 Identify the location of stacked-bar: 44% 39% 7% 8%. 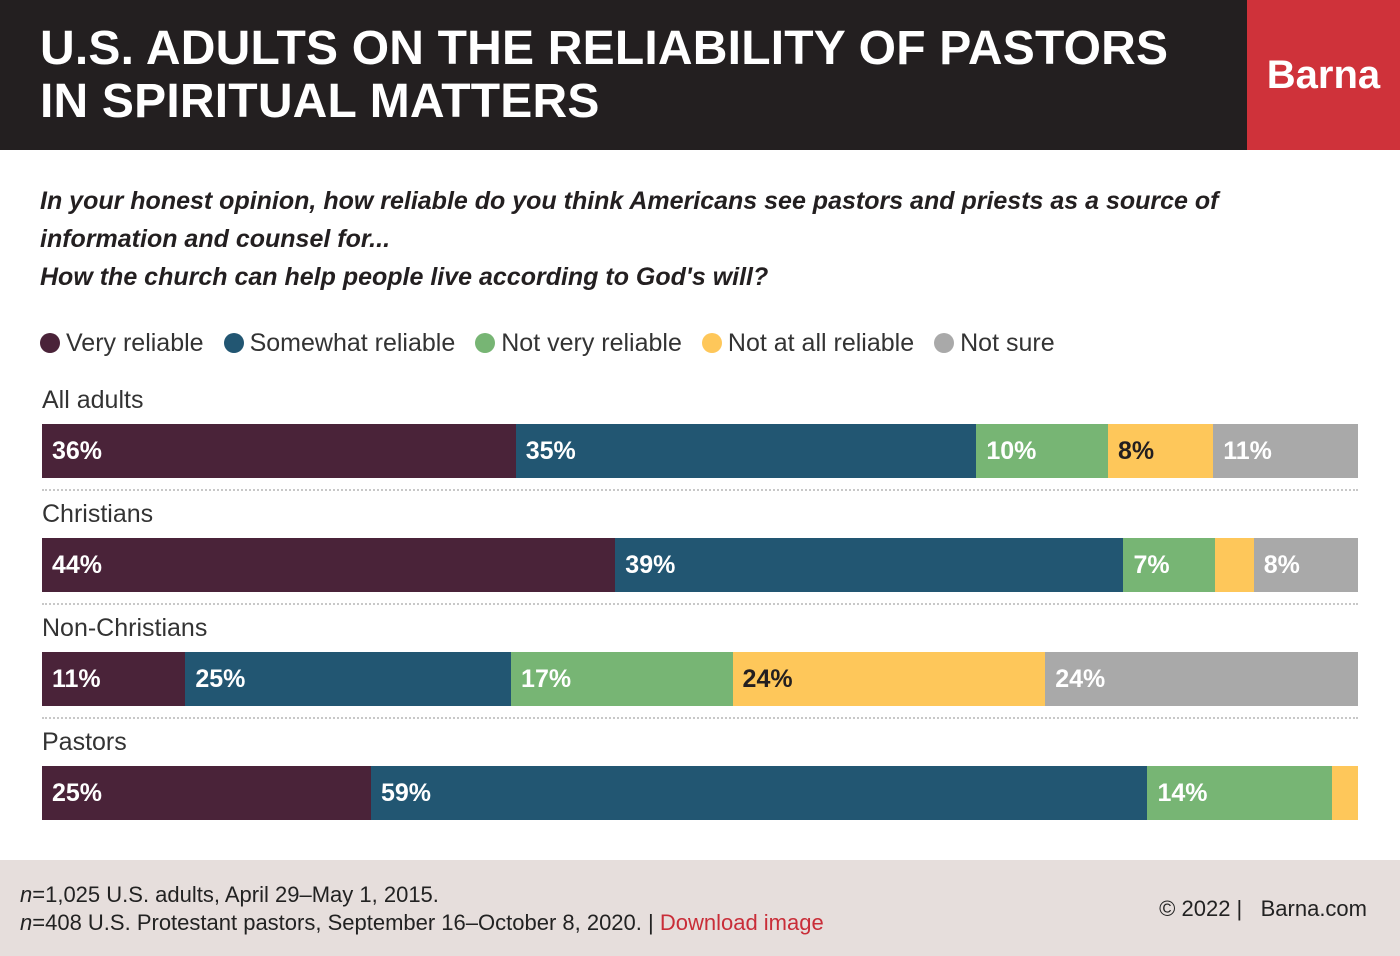
(700, 565).